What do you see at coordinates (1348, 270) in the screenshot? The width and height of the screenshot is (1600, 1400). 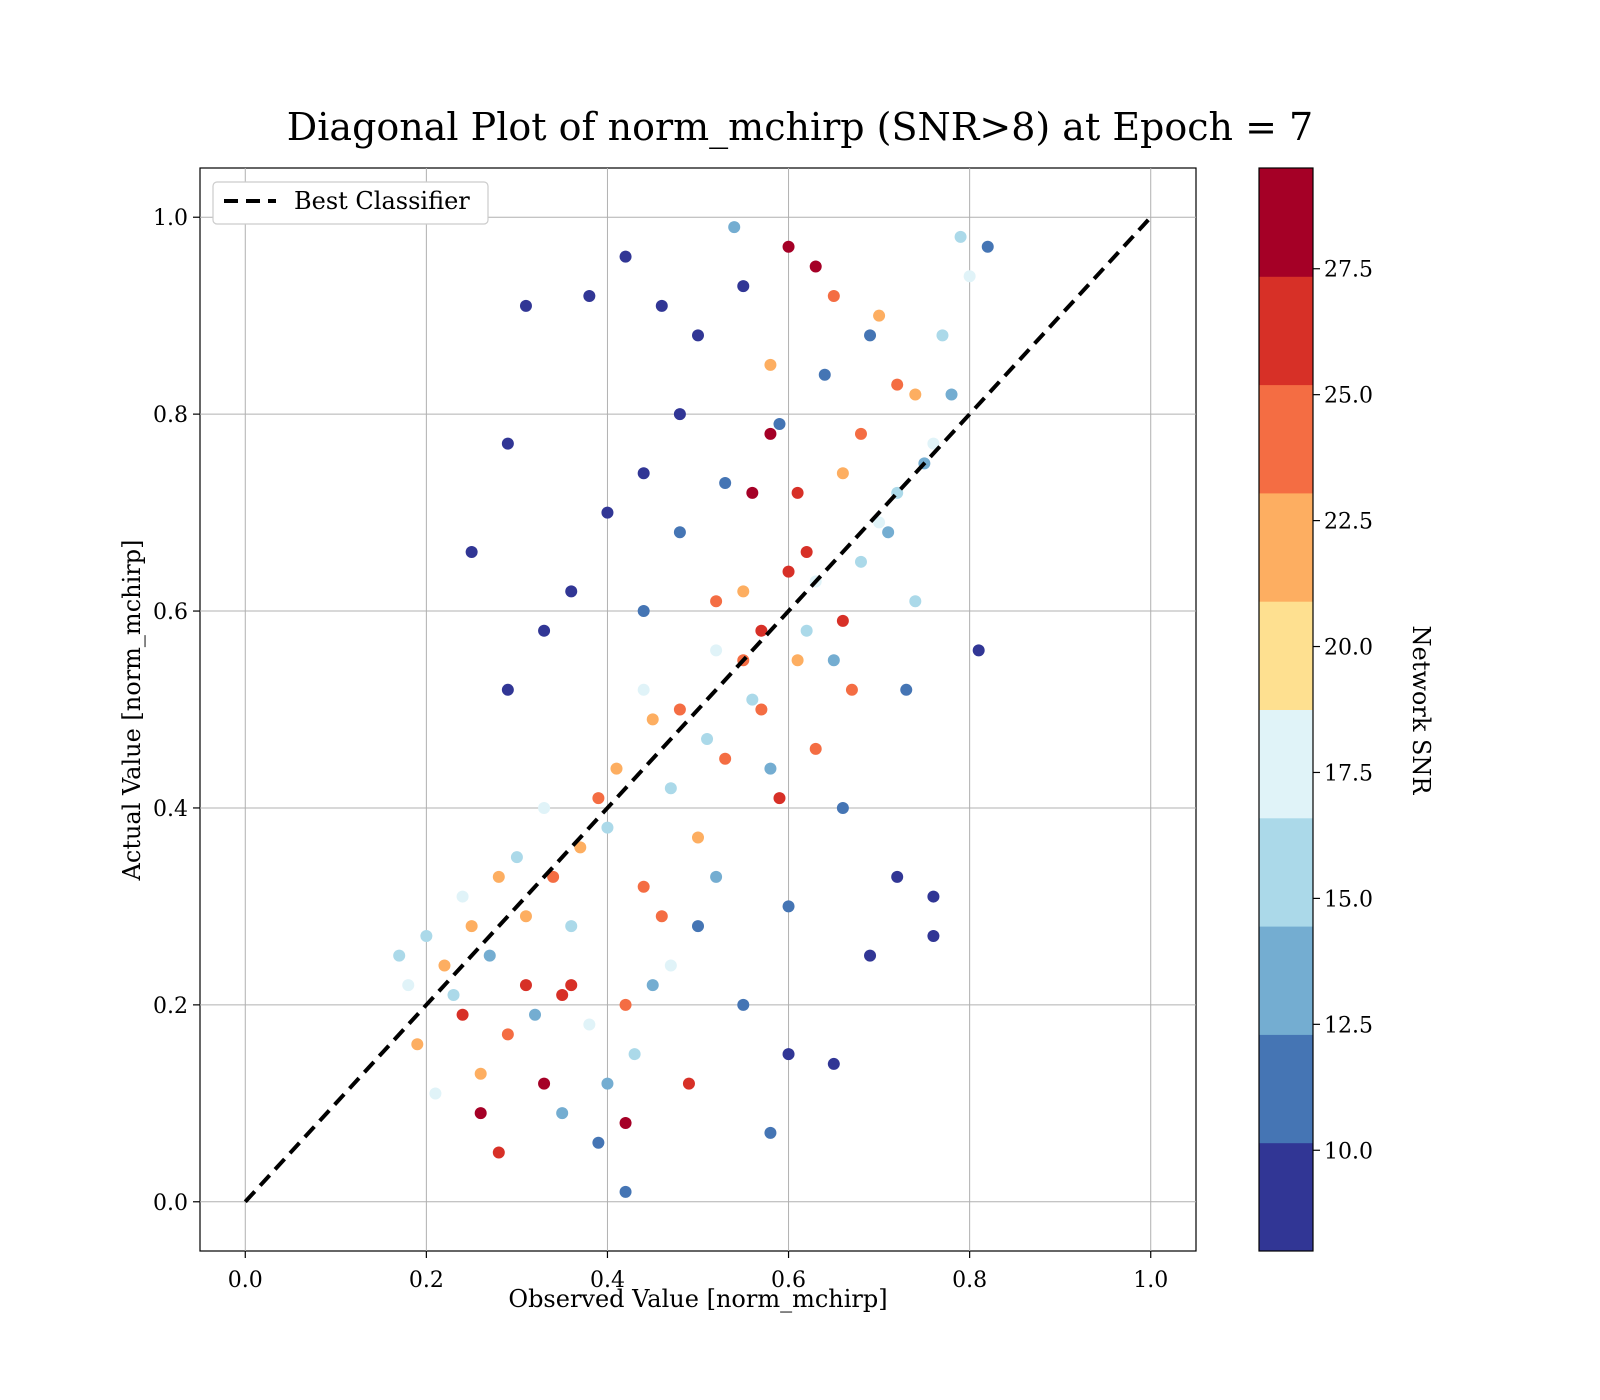 I see `colorbar-tick-label: 27.5` at bounding box center [1348, 270].